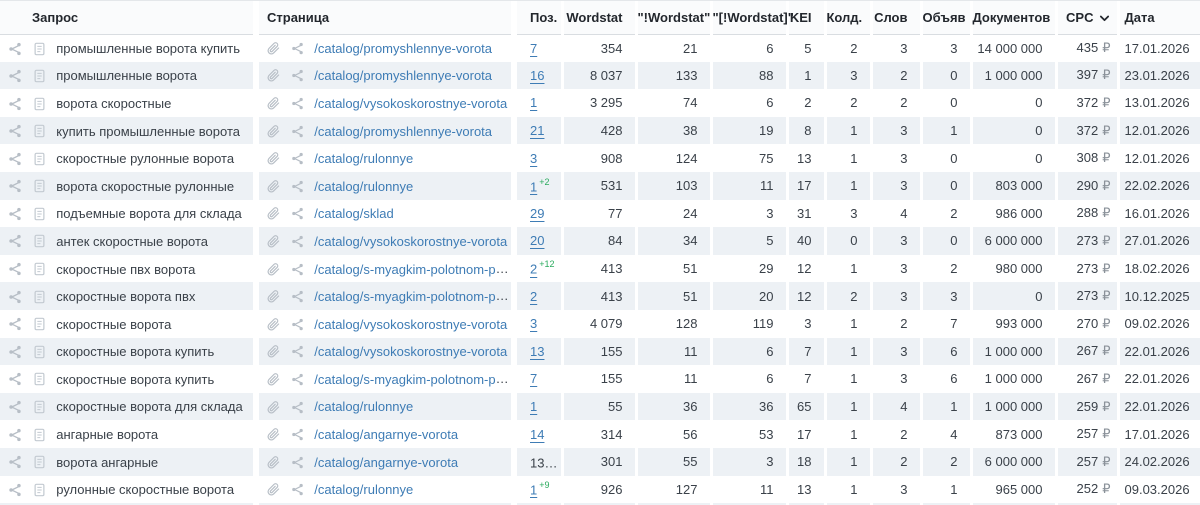  Describe the element at coordinates (537, 75) in the screenshot. I see `position-value: 16` at that location.